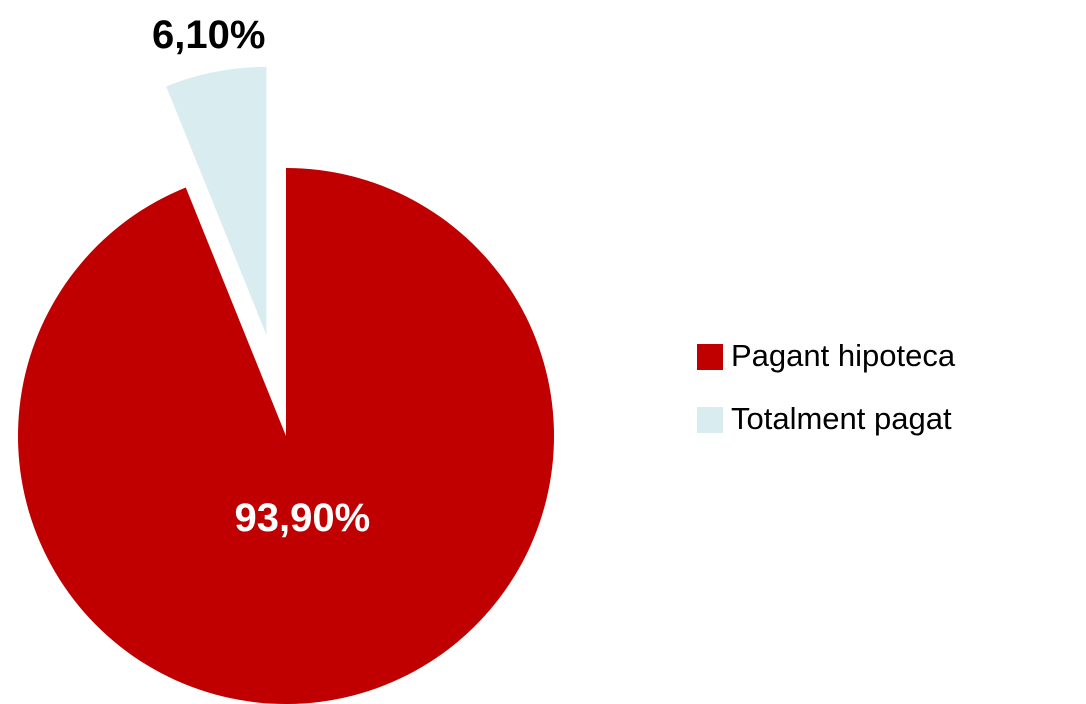 The image size is (1086, 704). What do you see at coordinates (302, 518) in the screenshot?
I see `data-label: 93,90%` at bounding box center [302, 518].